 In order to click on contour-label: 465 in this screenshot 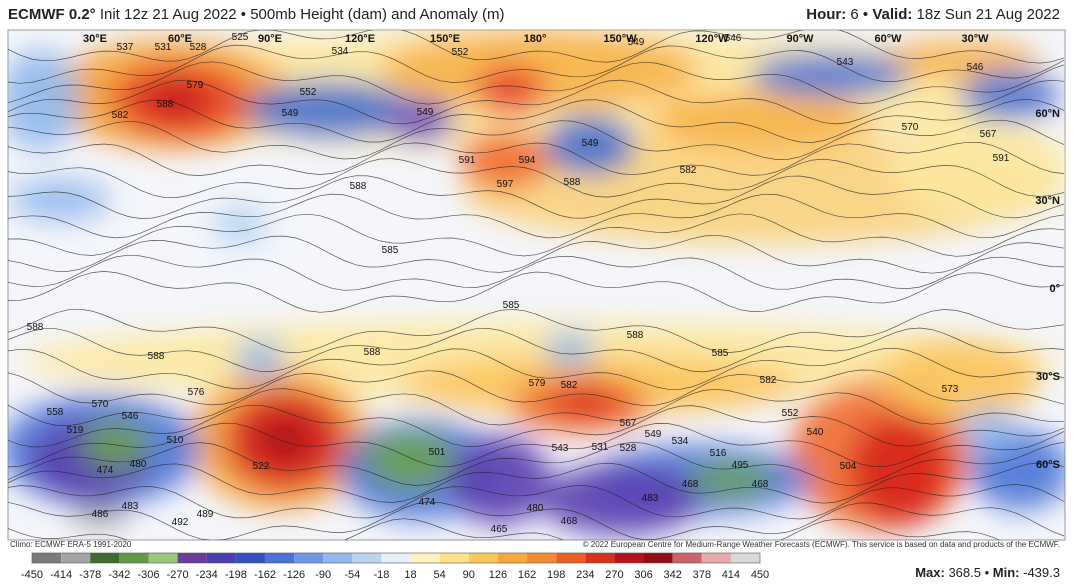, I will do `click(499, 529)`.